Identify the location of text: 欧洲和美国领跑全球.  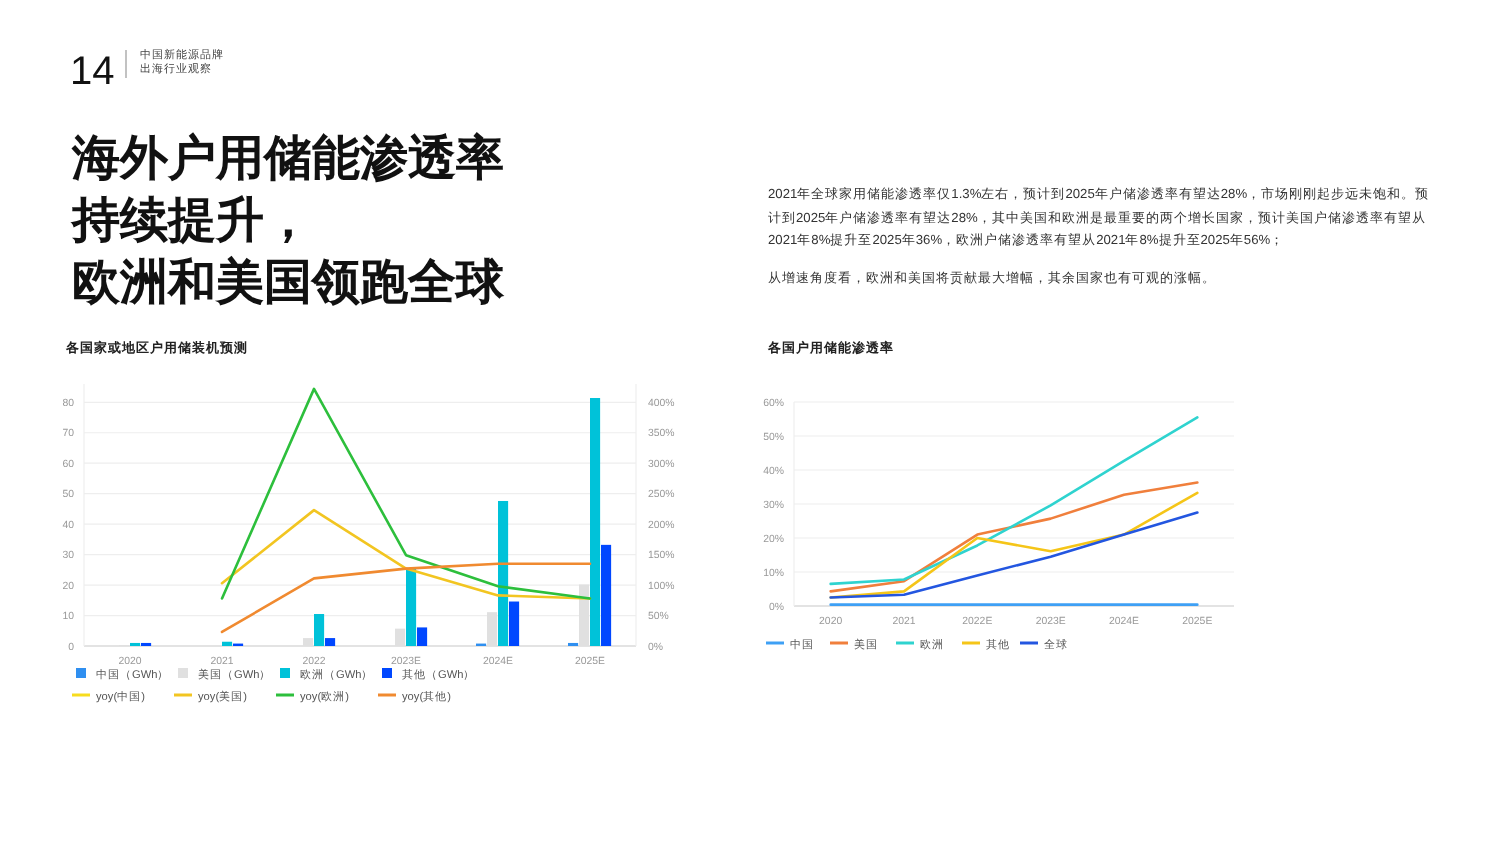
(289, 284).